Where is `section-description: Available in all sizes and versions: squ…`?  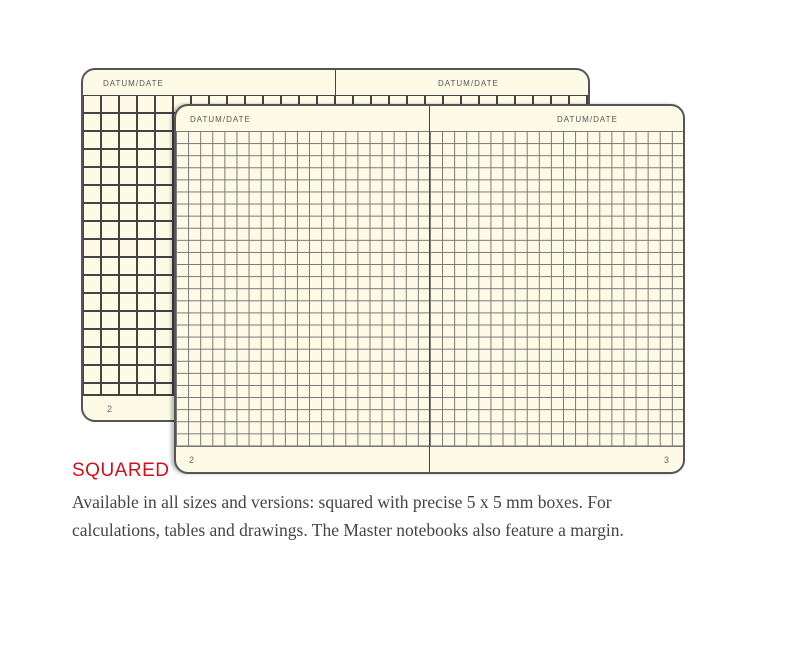
section-description: Available in all sizes and versions: squ… is located at coordinates (348, 516).